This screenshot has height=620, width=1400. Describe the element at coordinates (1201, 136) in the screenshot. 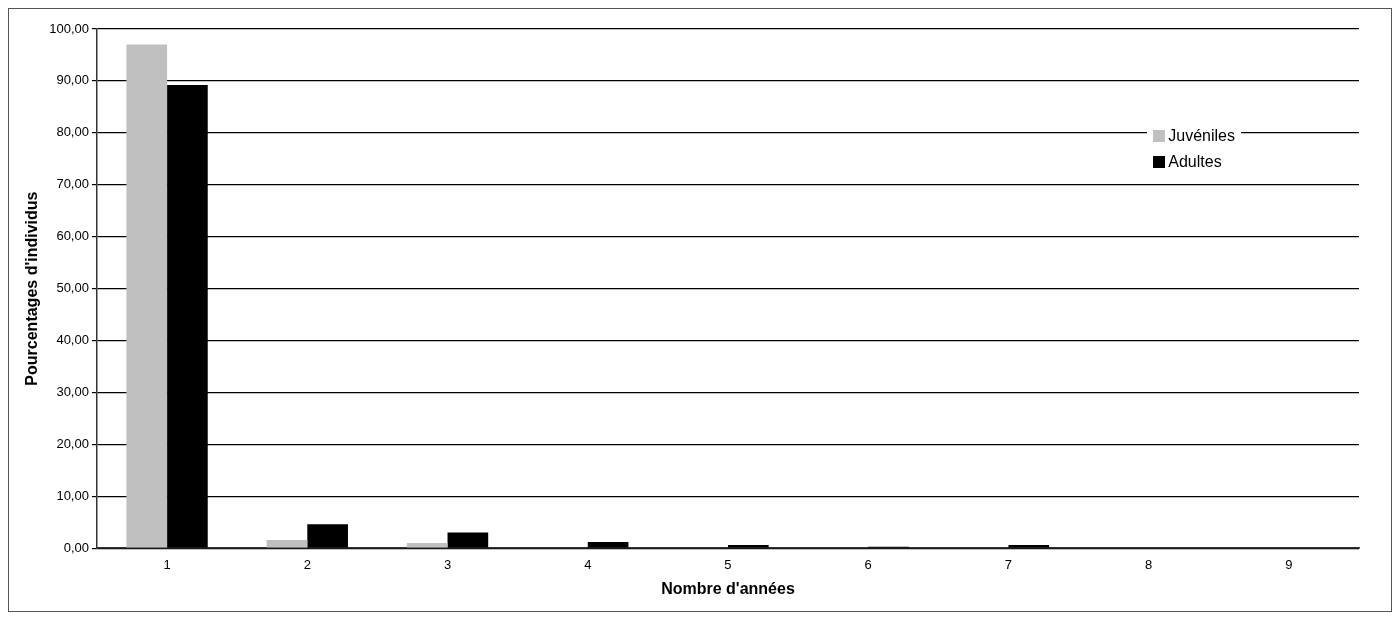

I see `legend-label: Juvéniles` at that location.